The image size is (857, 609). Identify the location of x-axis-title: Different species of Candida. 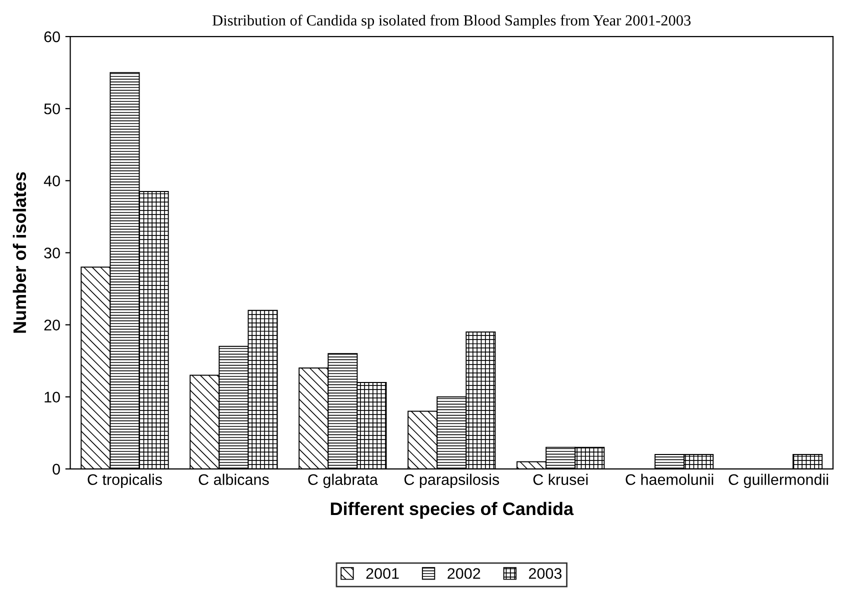
(452, 510).